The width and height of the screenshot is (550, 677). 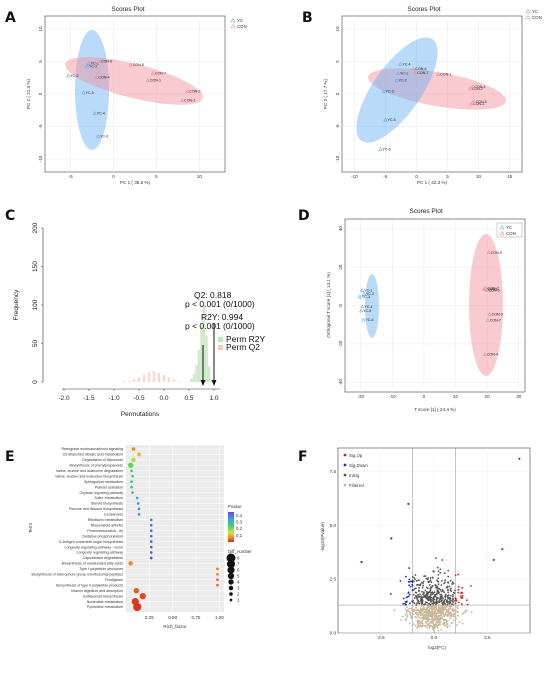 I want to click on x-tick-label: -20, so click(x=360, y=396).